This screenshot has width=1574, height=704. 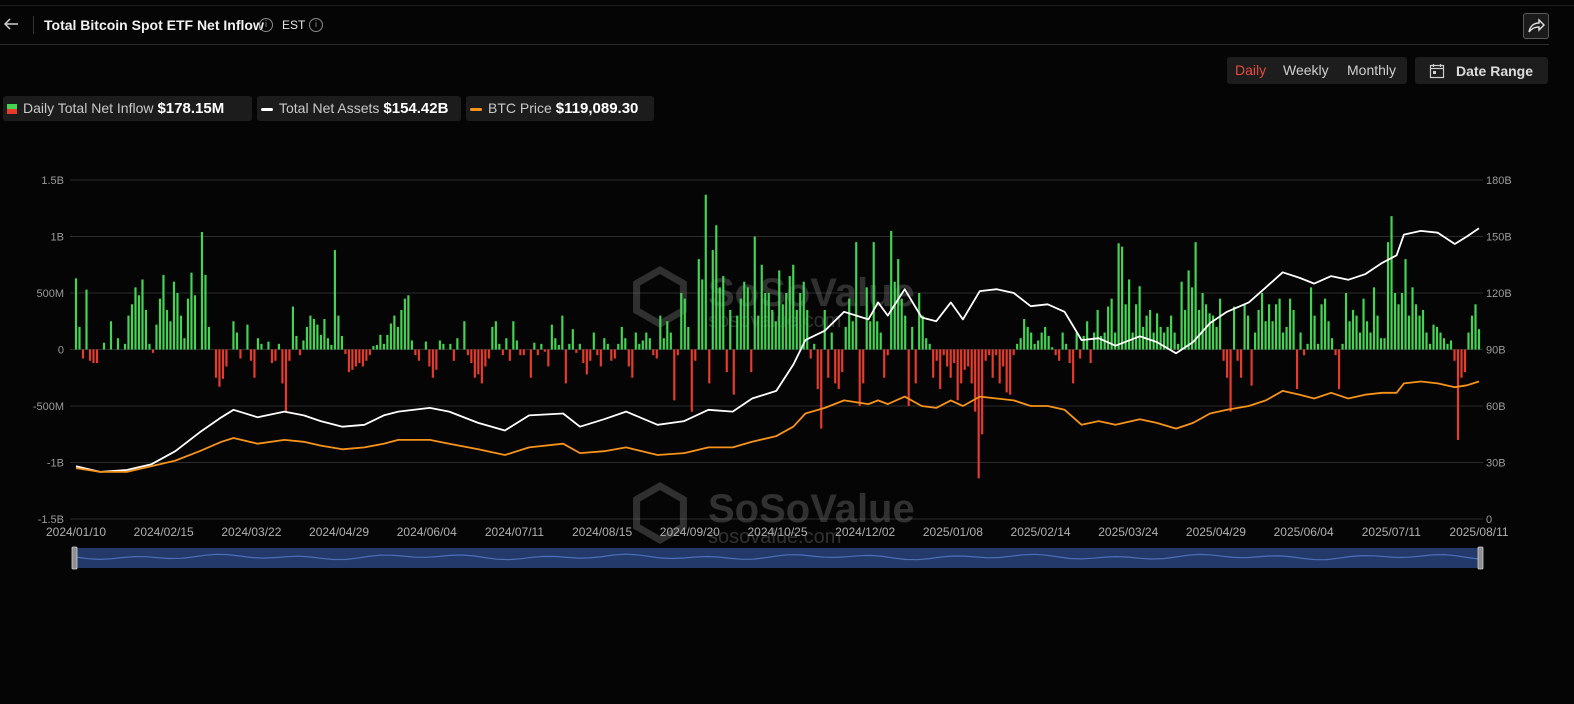 I want to click on x-tick-label: 2024/12/02, so click(x=865, y=532).